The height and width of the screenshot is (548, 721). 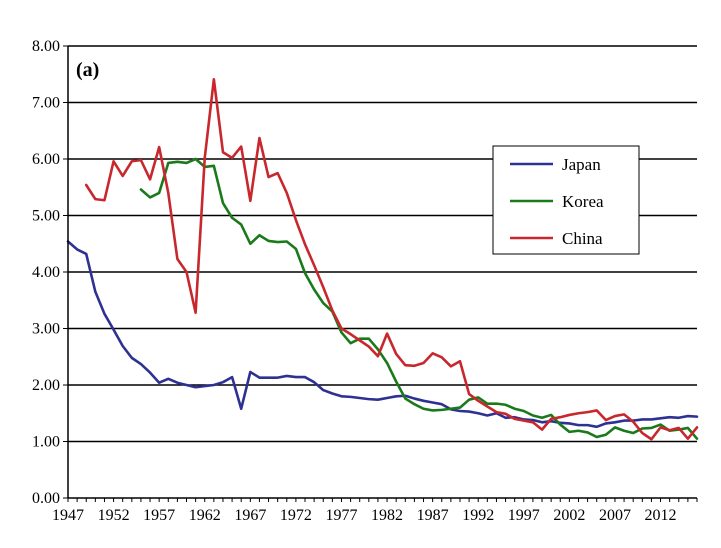 What do you see at coordinates (433, 515) in the screenshot?
I see `x-tick-label: 1987` at bounding box center [433, 515].